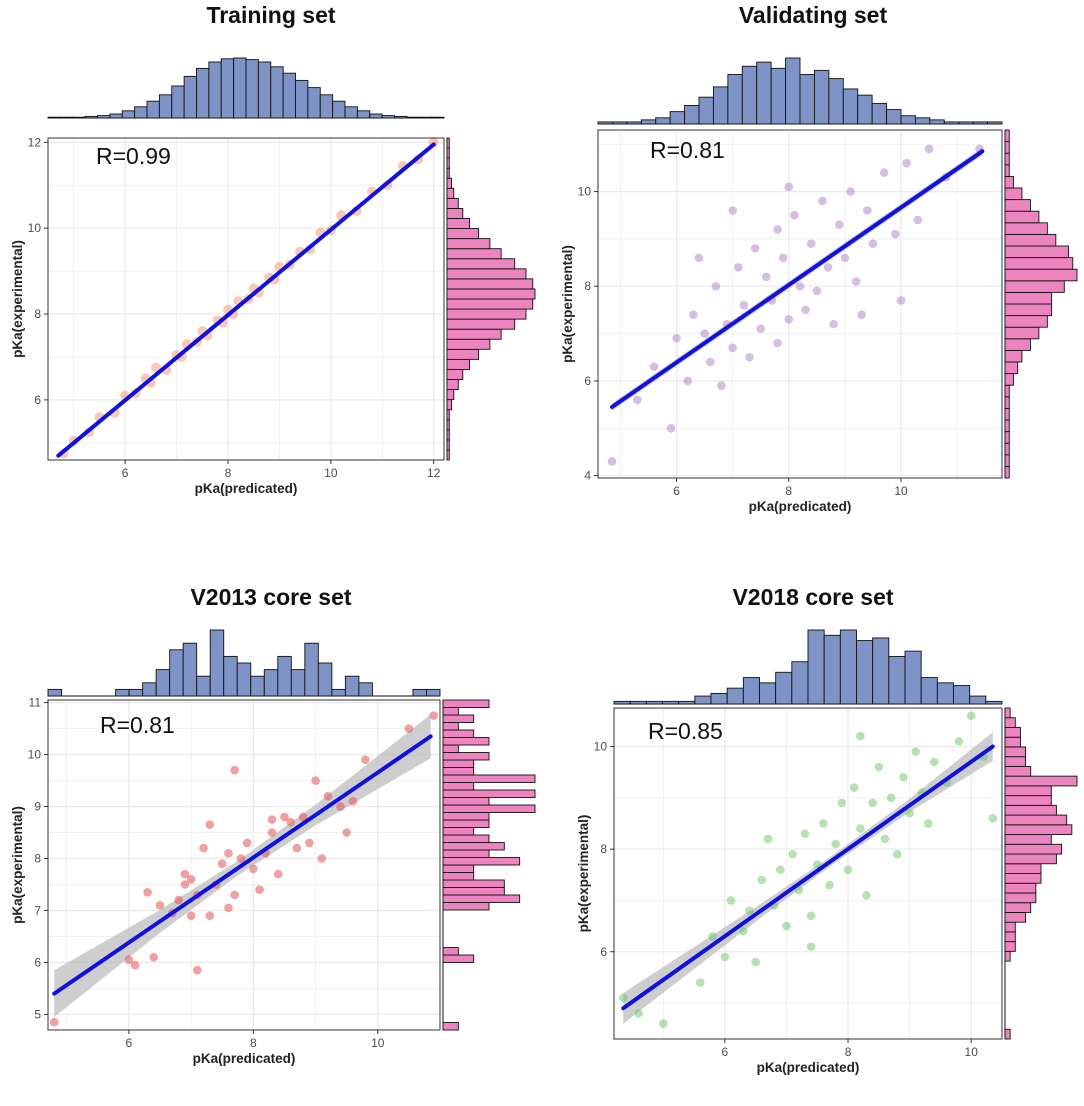  I want to click on chart-title: Training set, so click(271, 15).